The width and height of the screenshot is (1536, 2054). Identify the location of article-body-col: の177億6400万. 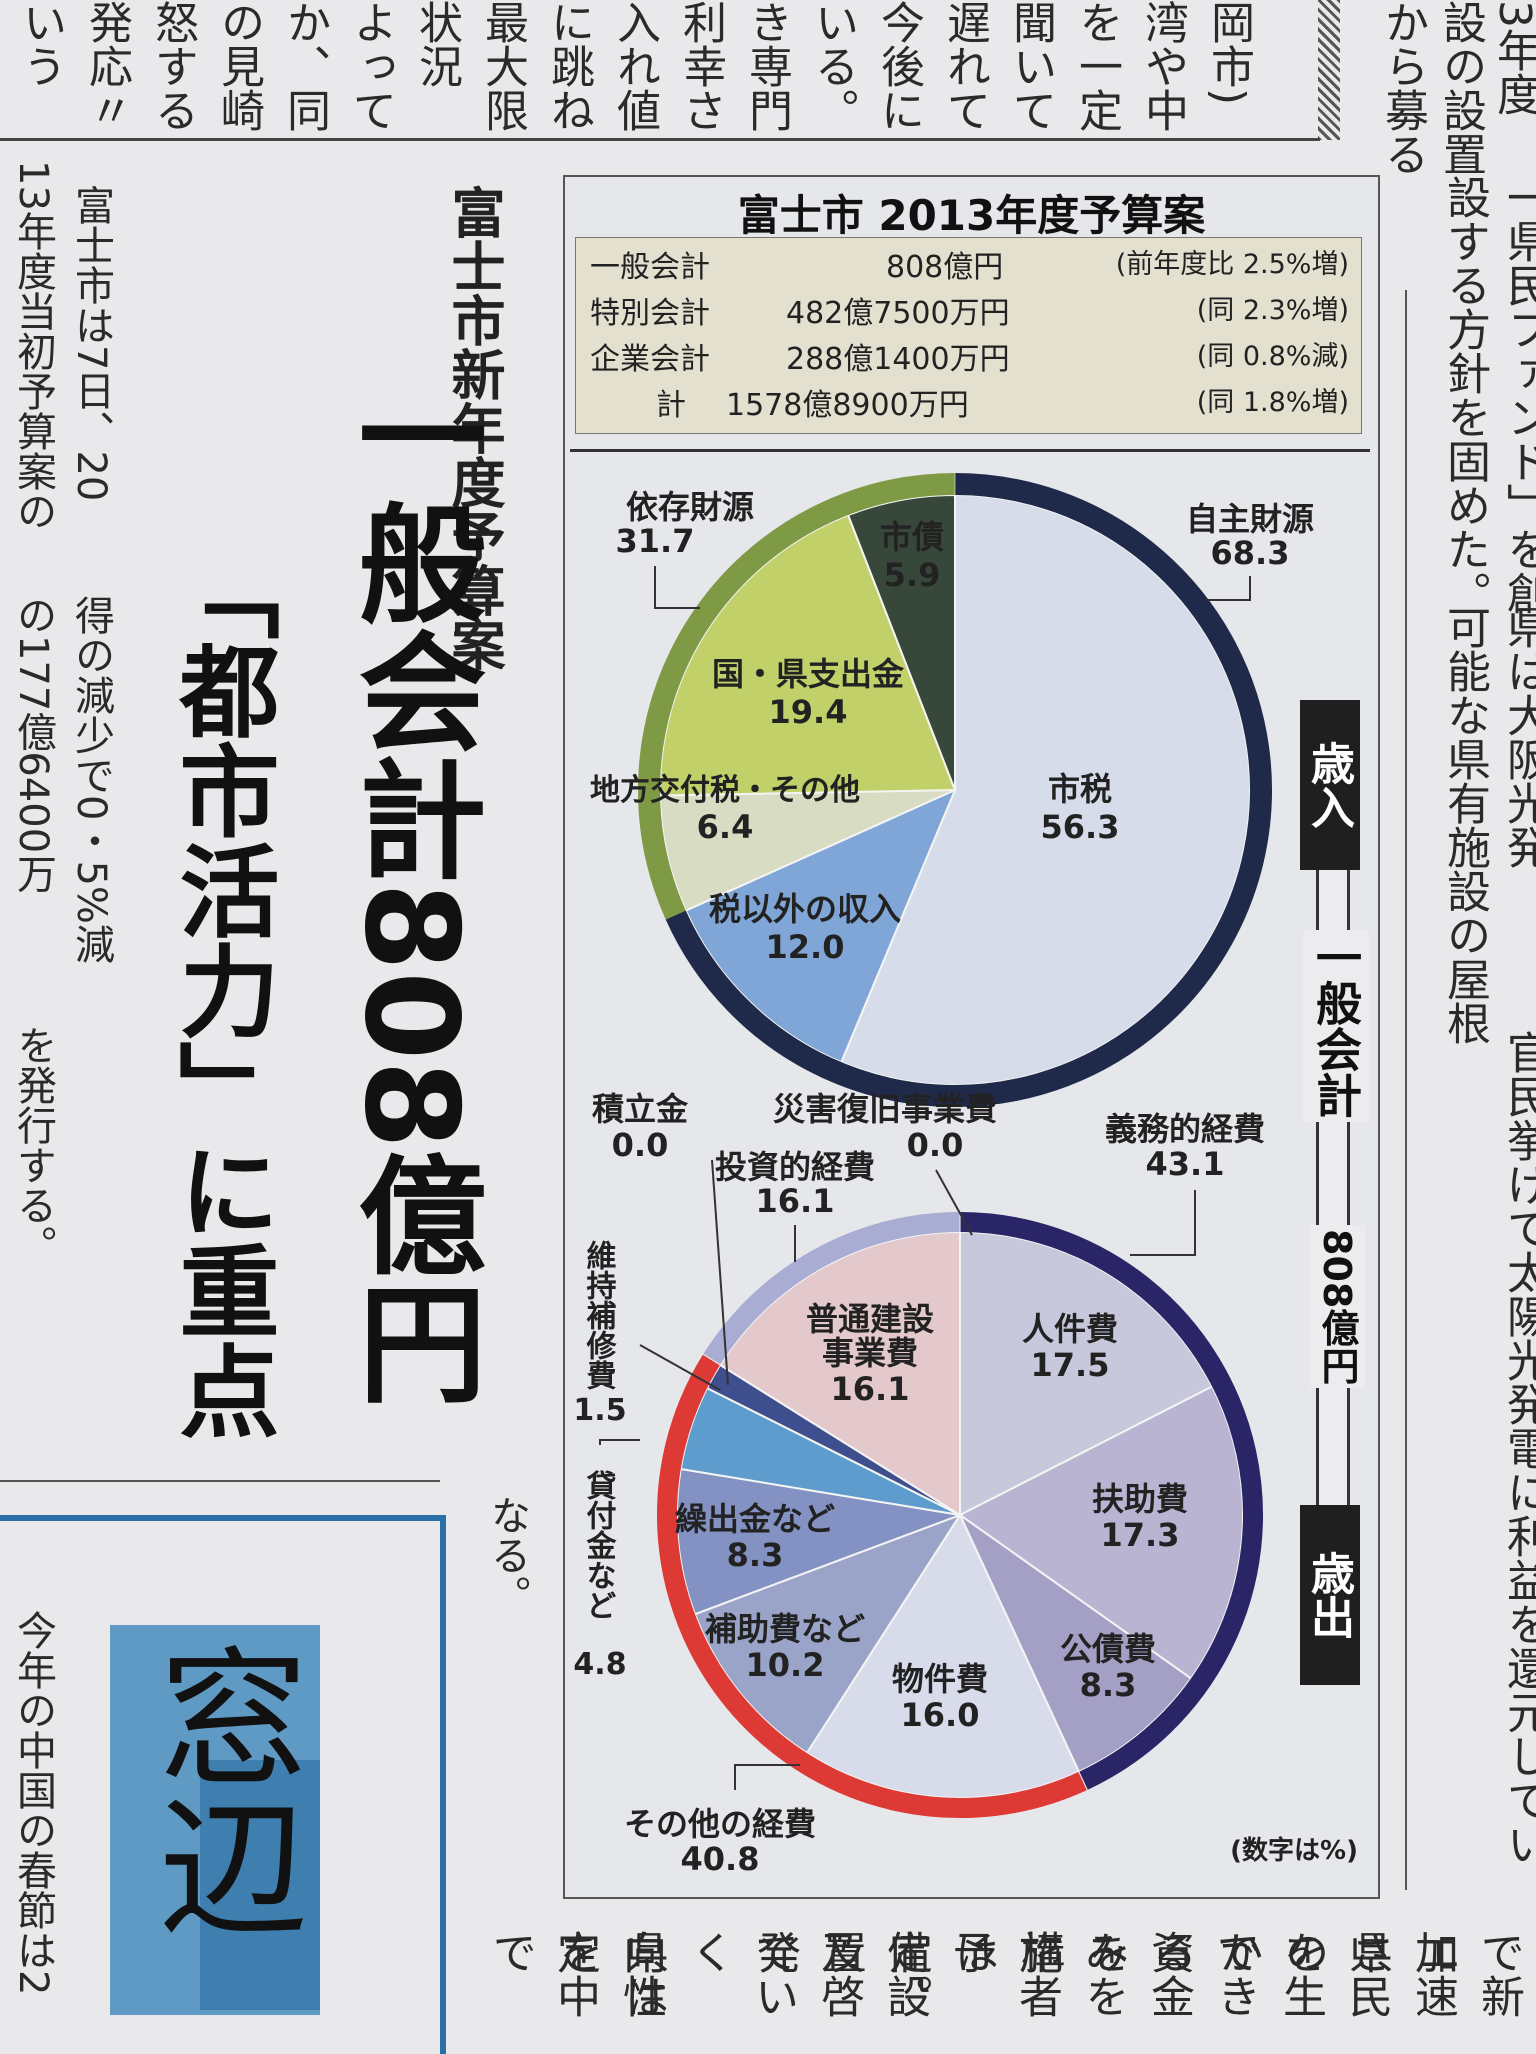
(33, 744).